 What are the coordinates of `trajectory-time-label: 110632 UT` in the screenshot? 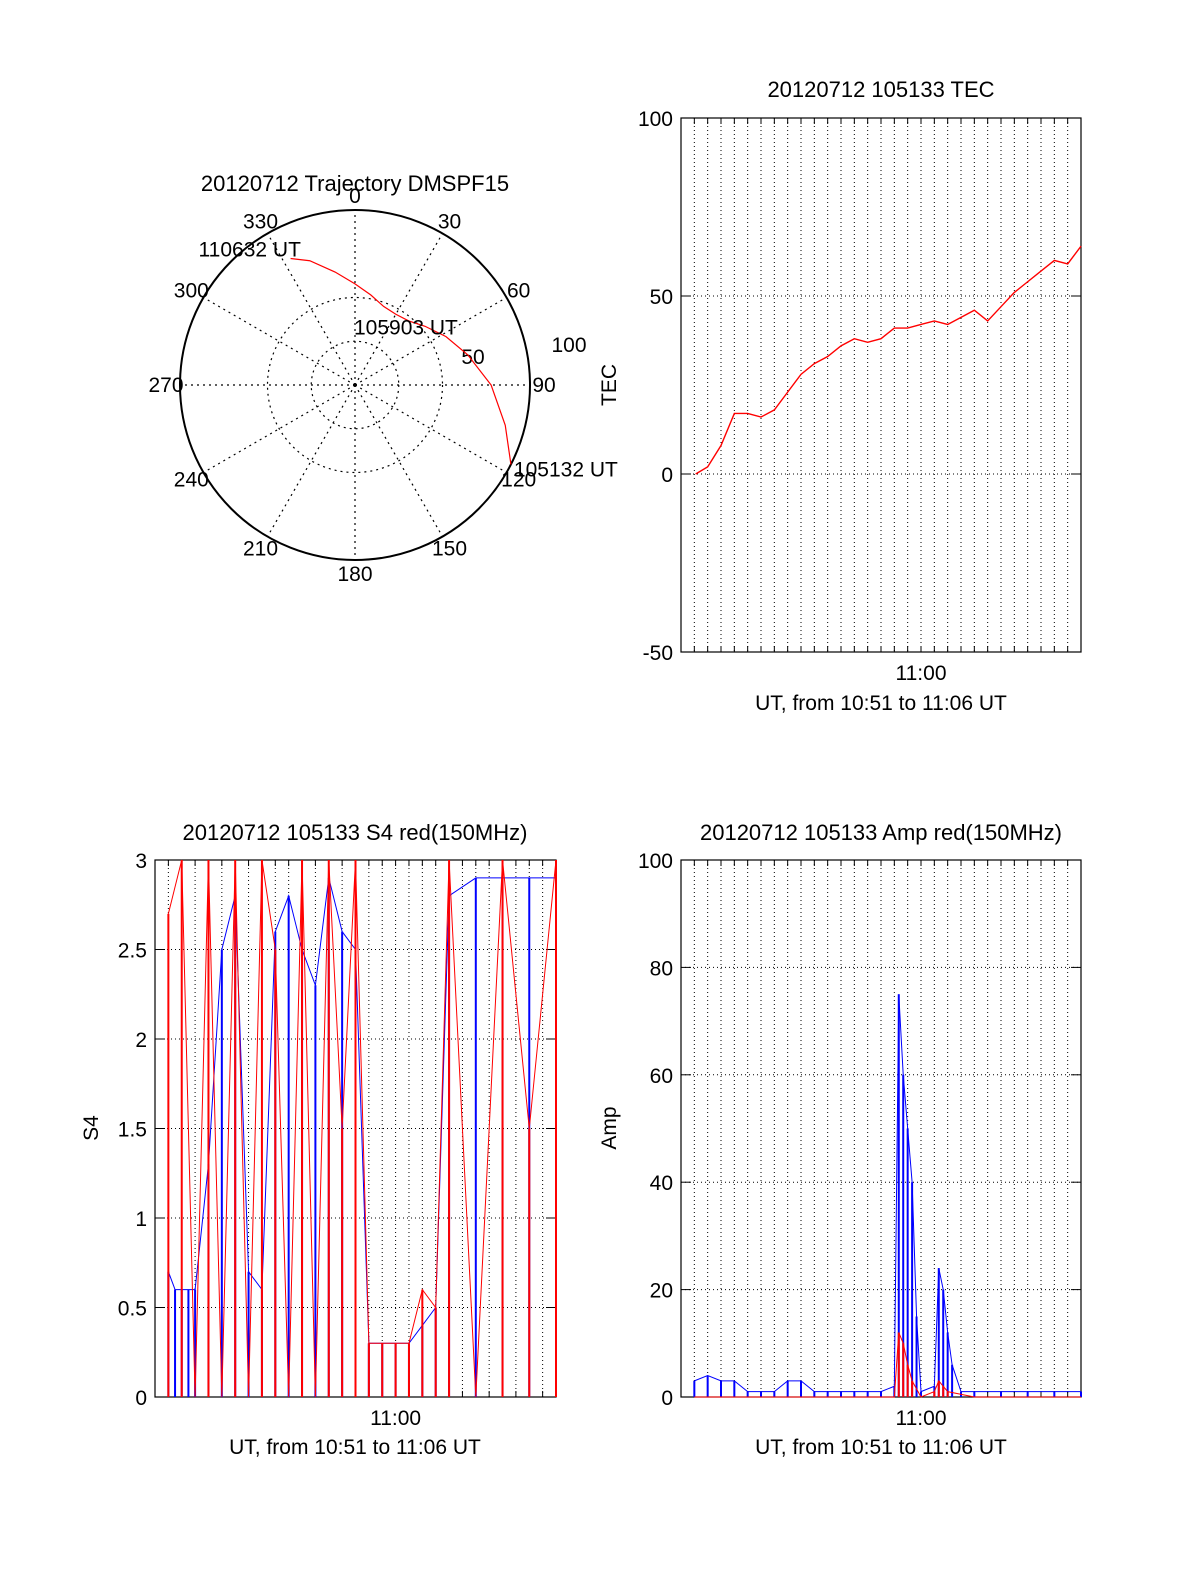 It's located at (250, 250).